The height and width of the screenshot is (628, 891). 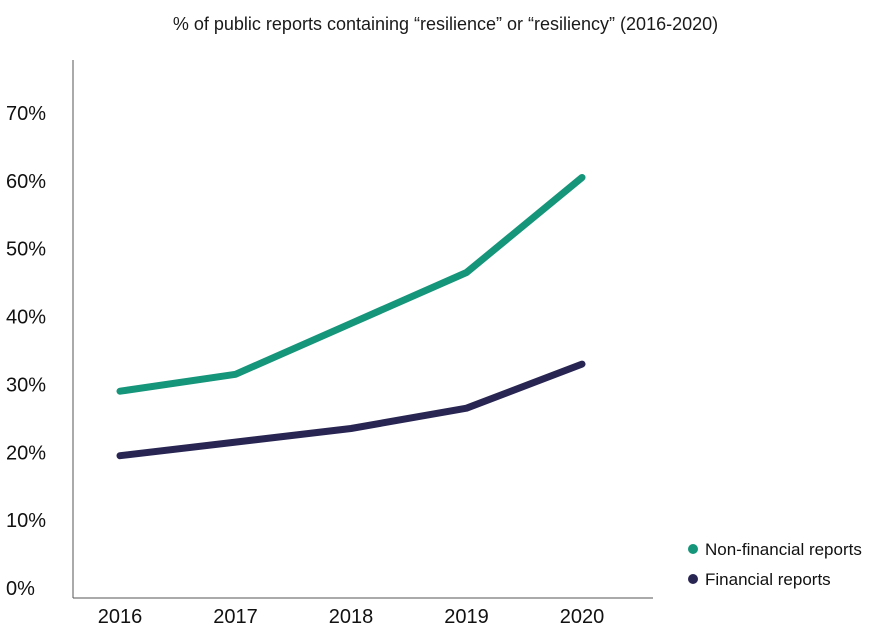 What do you see at coordinates (26, 385) in the screenshot?
I see `y-tick-label: 30%` at bounding box center [26, 385].